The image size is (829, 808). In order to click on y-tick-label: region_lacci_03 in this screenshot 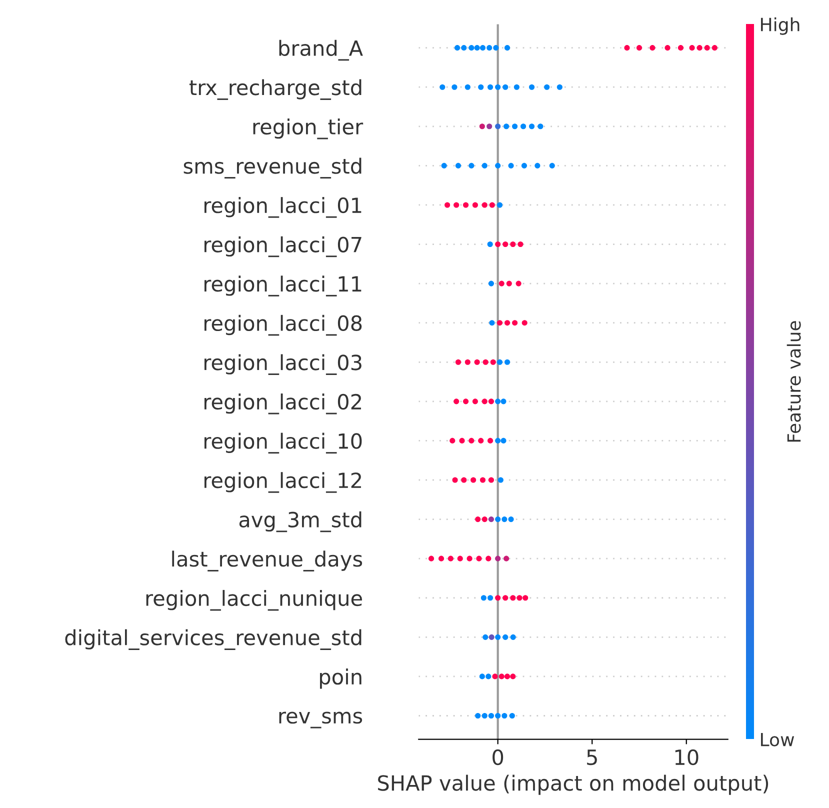, I will do `click(283, 364)`.